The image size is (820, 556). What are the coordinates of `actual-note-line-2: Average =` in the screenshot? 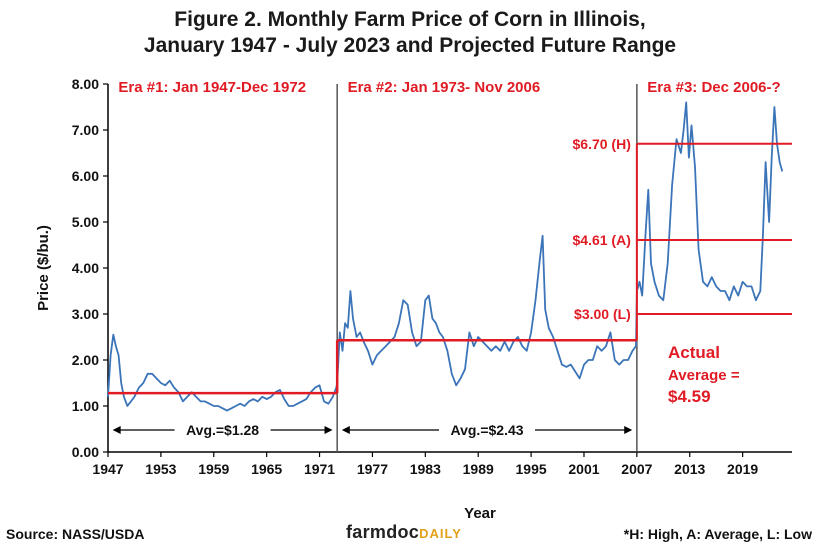 It's located at (704, 375).